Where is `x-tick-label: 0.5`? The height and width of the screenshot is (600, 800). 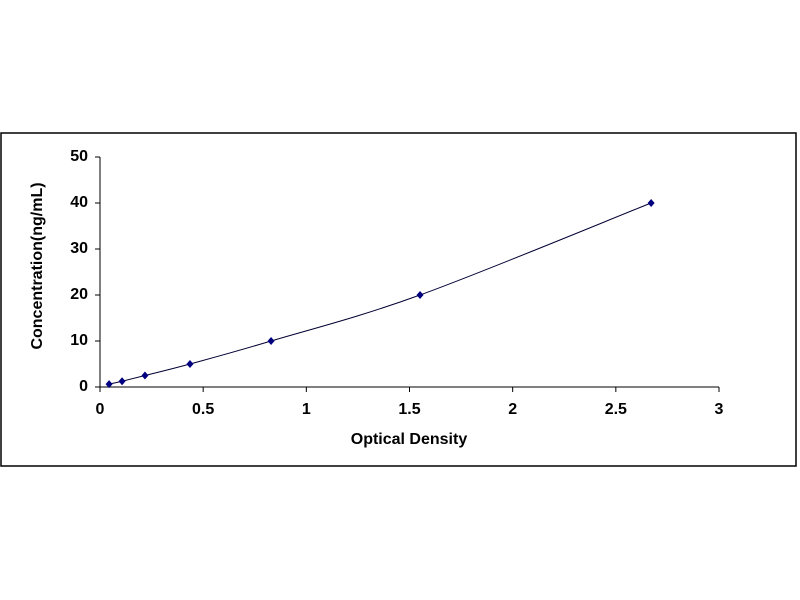 x-tick-label: 0.5 is located at coordinates (203, 409).